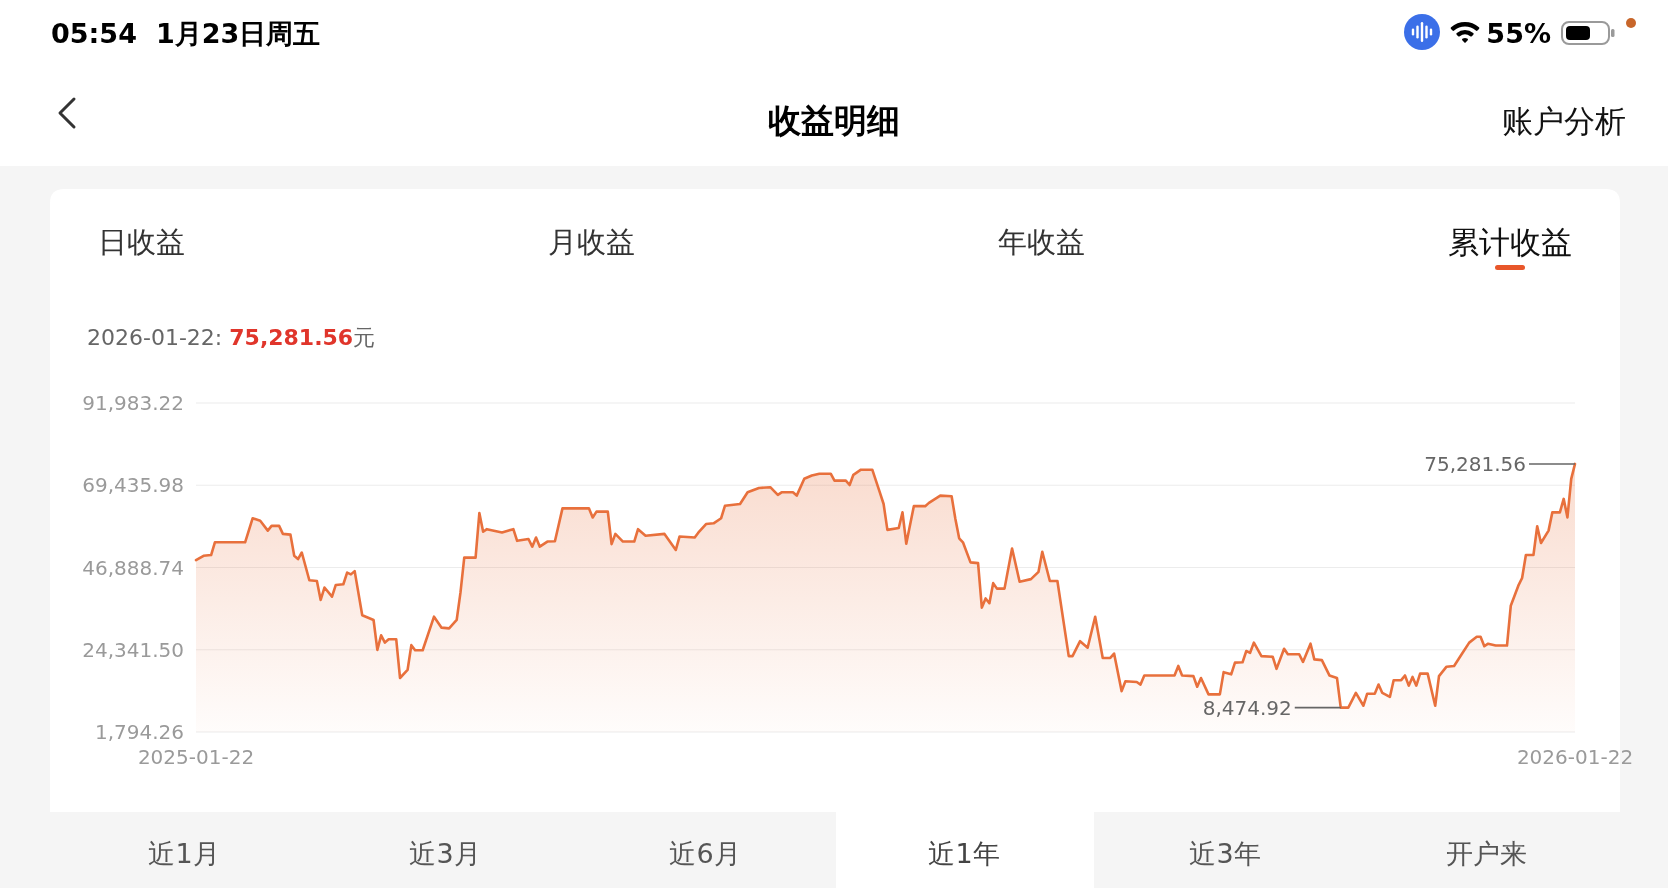 This screenshot has height=888, width=1668. Describe the element at coordinates (1475, 463) in the screenshot. I see `annotation: 75,281.56` at that location.